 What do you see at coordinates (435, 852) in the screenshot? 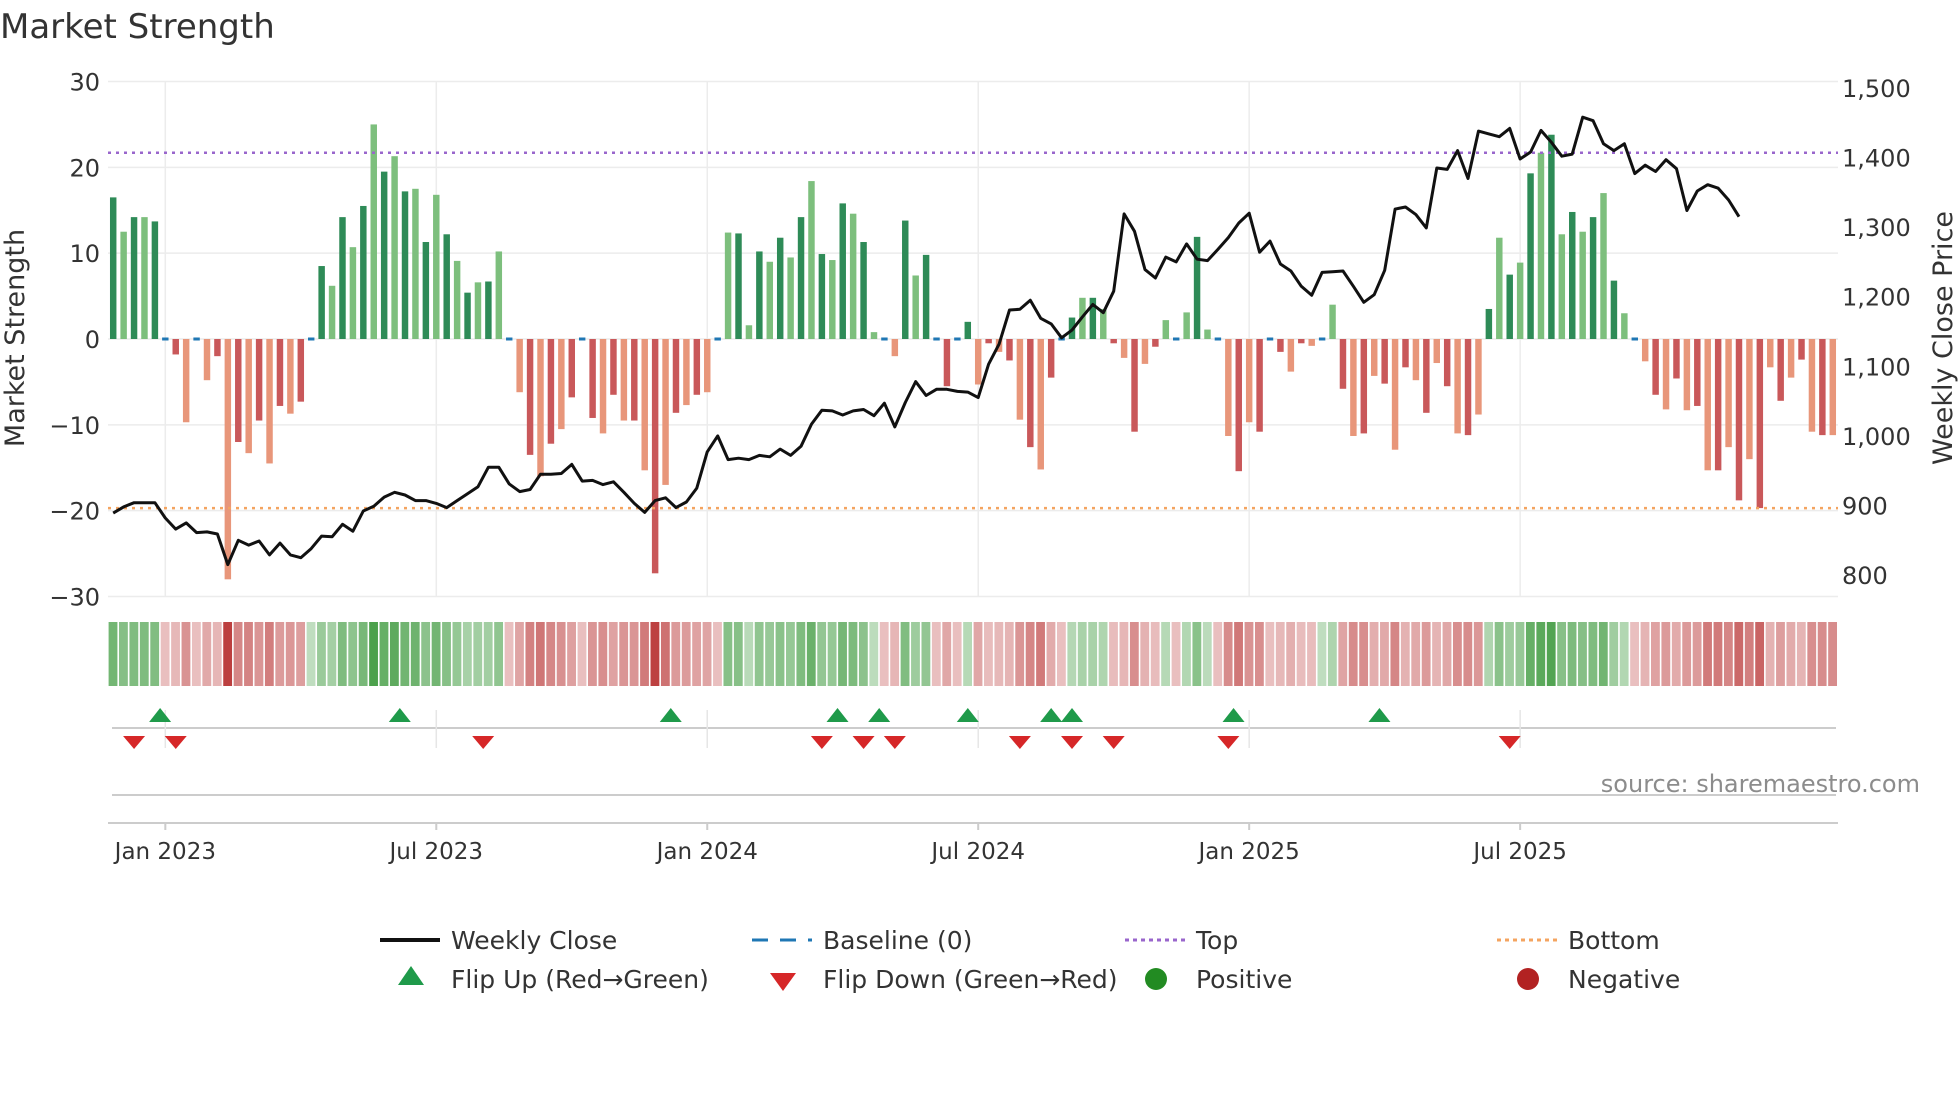
I see `x-tick-label: Jul 2023` at bounding box center [435, 852].